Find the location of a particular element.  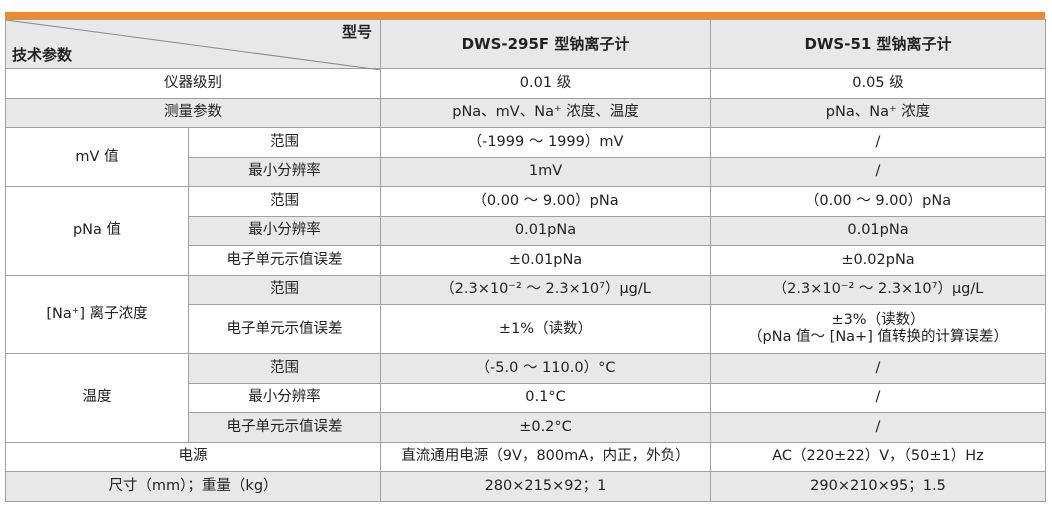

cell: 0.1°C is located at coordinates (545, 397).